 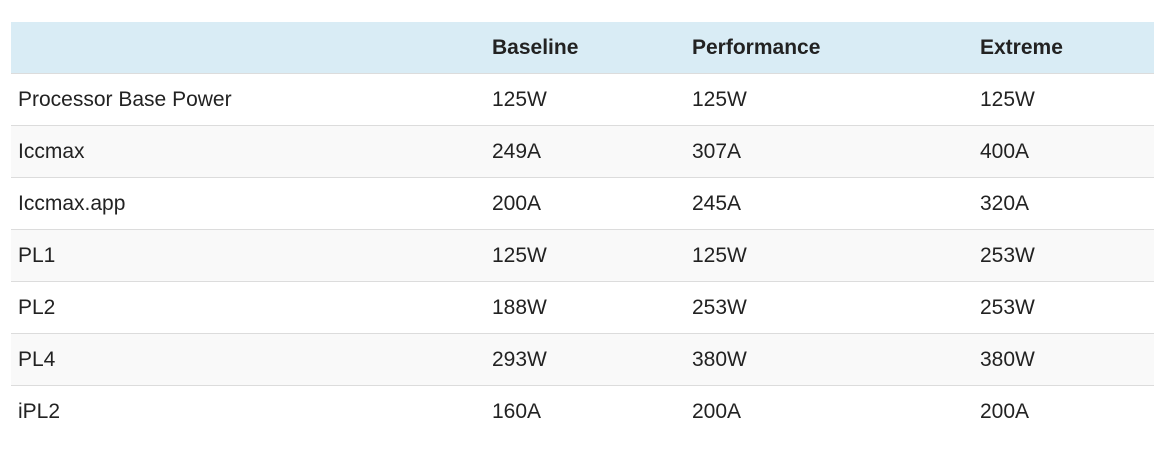 I want to click on table-row: Iccmax 249A 307A 400A, so click(x=582, y=151).